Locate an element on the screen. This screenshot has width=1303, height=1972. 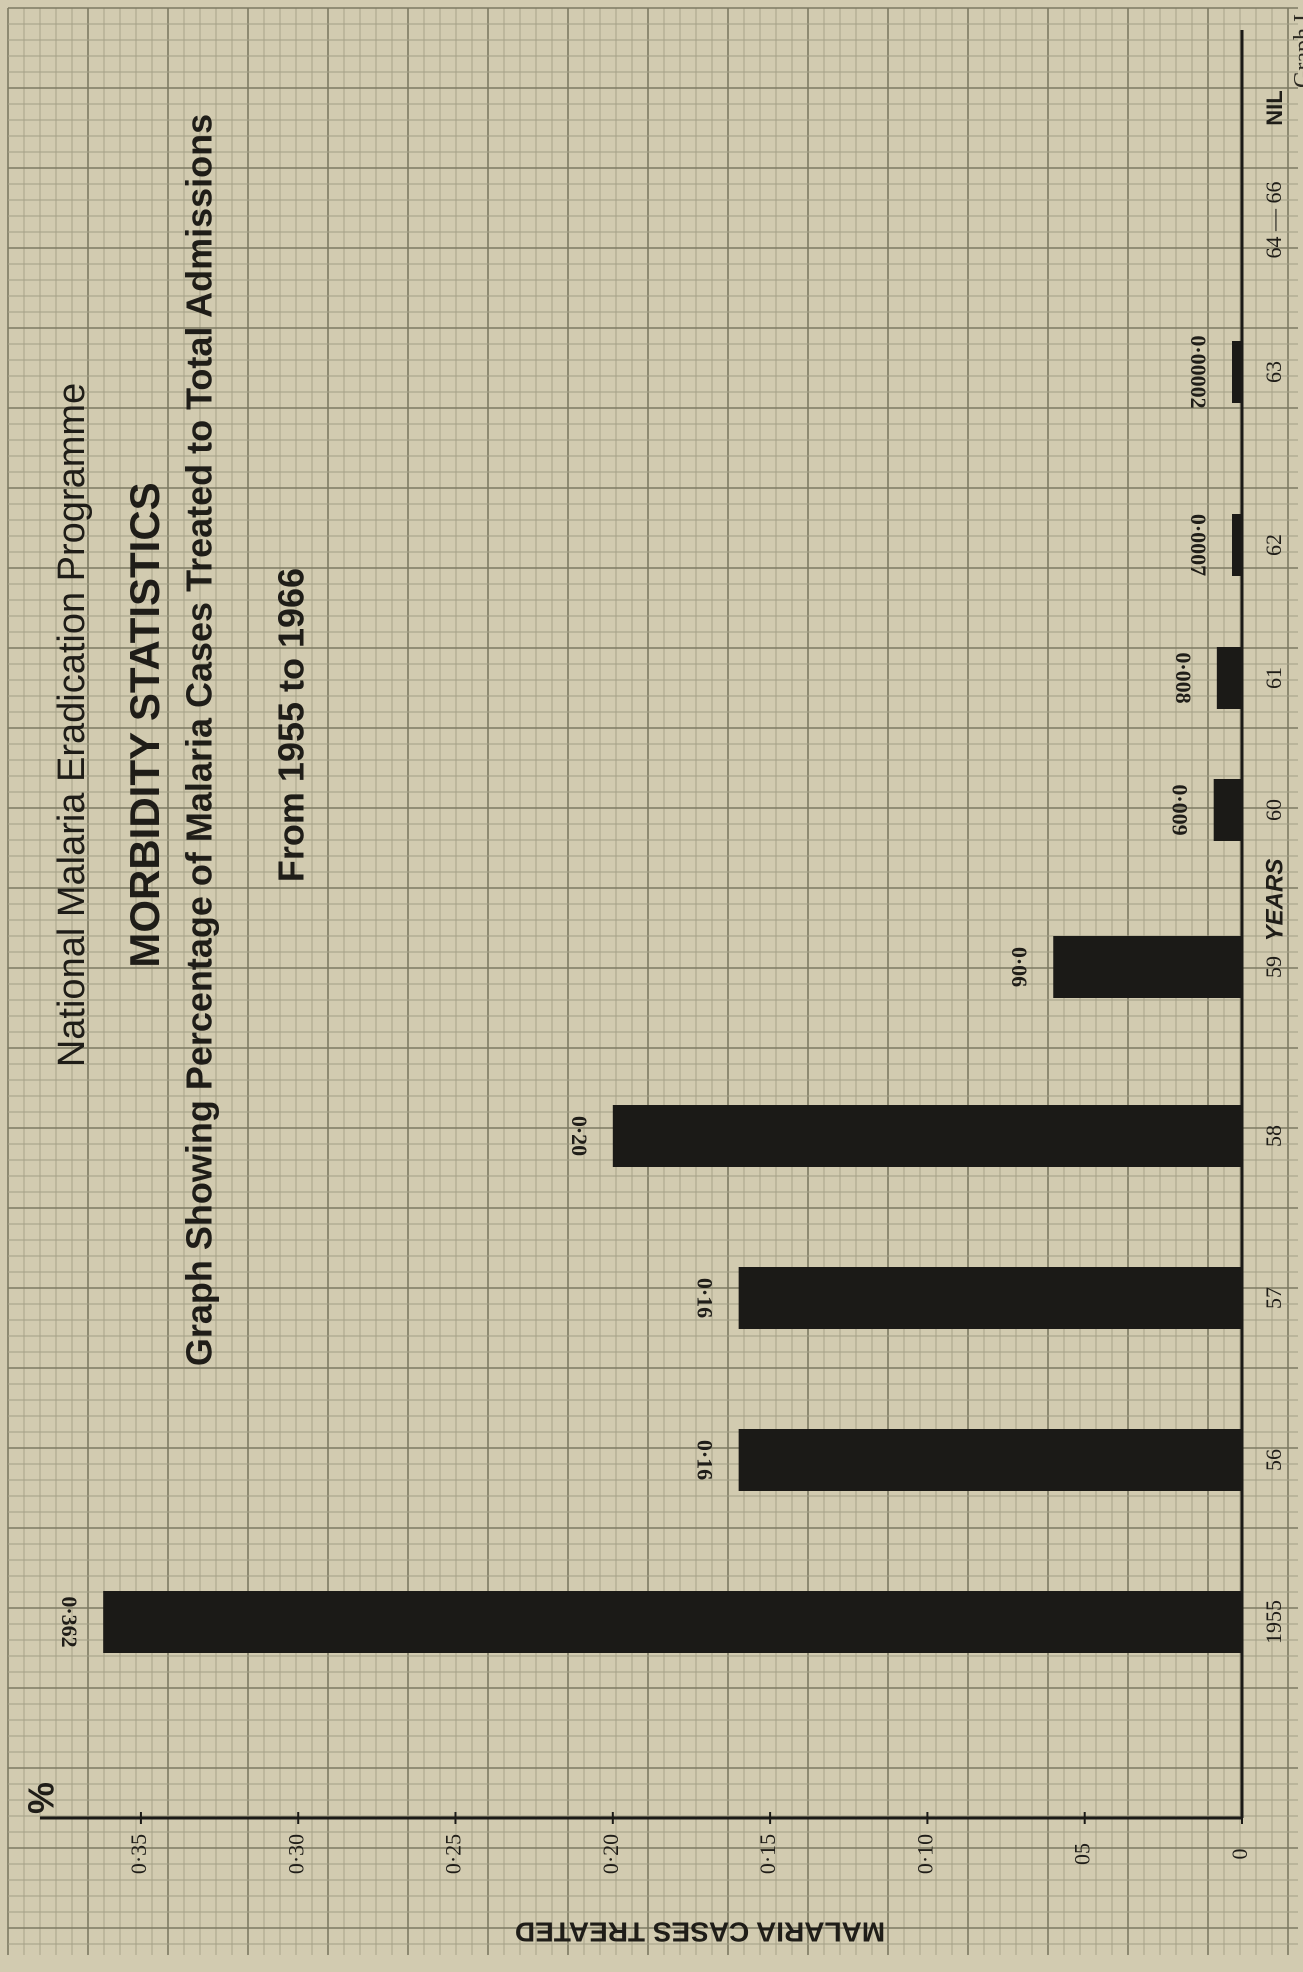
title-line-1: National Malaria Eradication Programme is located at coordinates (72, 725).